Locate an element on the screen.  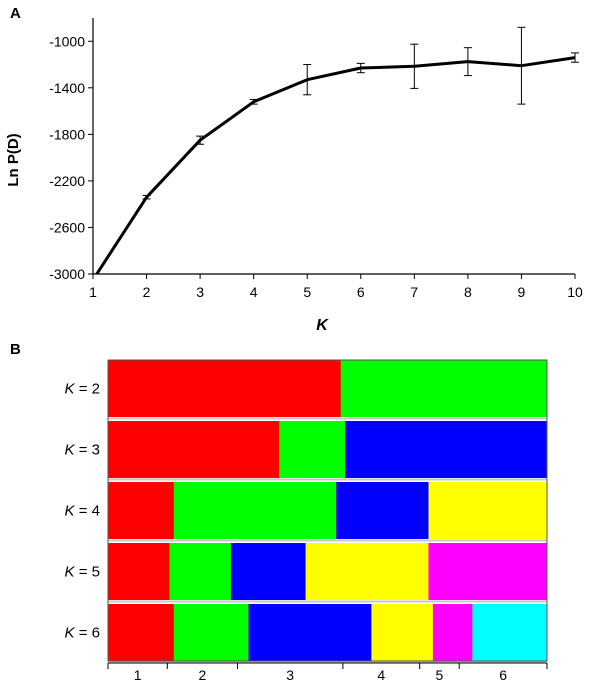
group-label: 5 is located at coordinates (440, 675).